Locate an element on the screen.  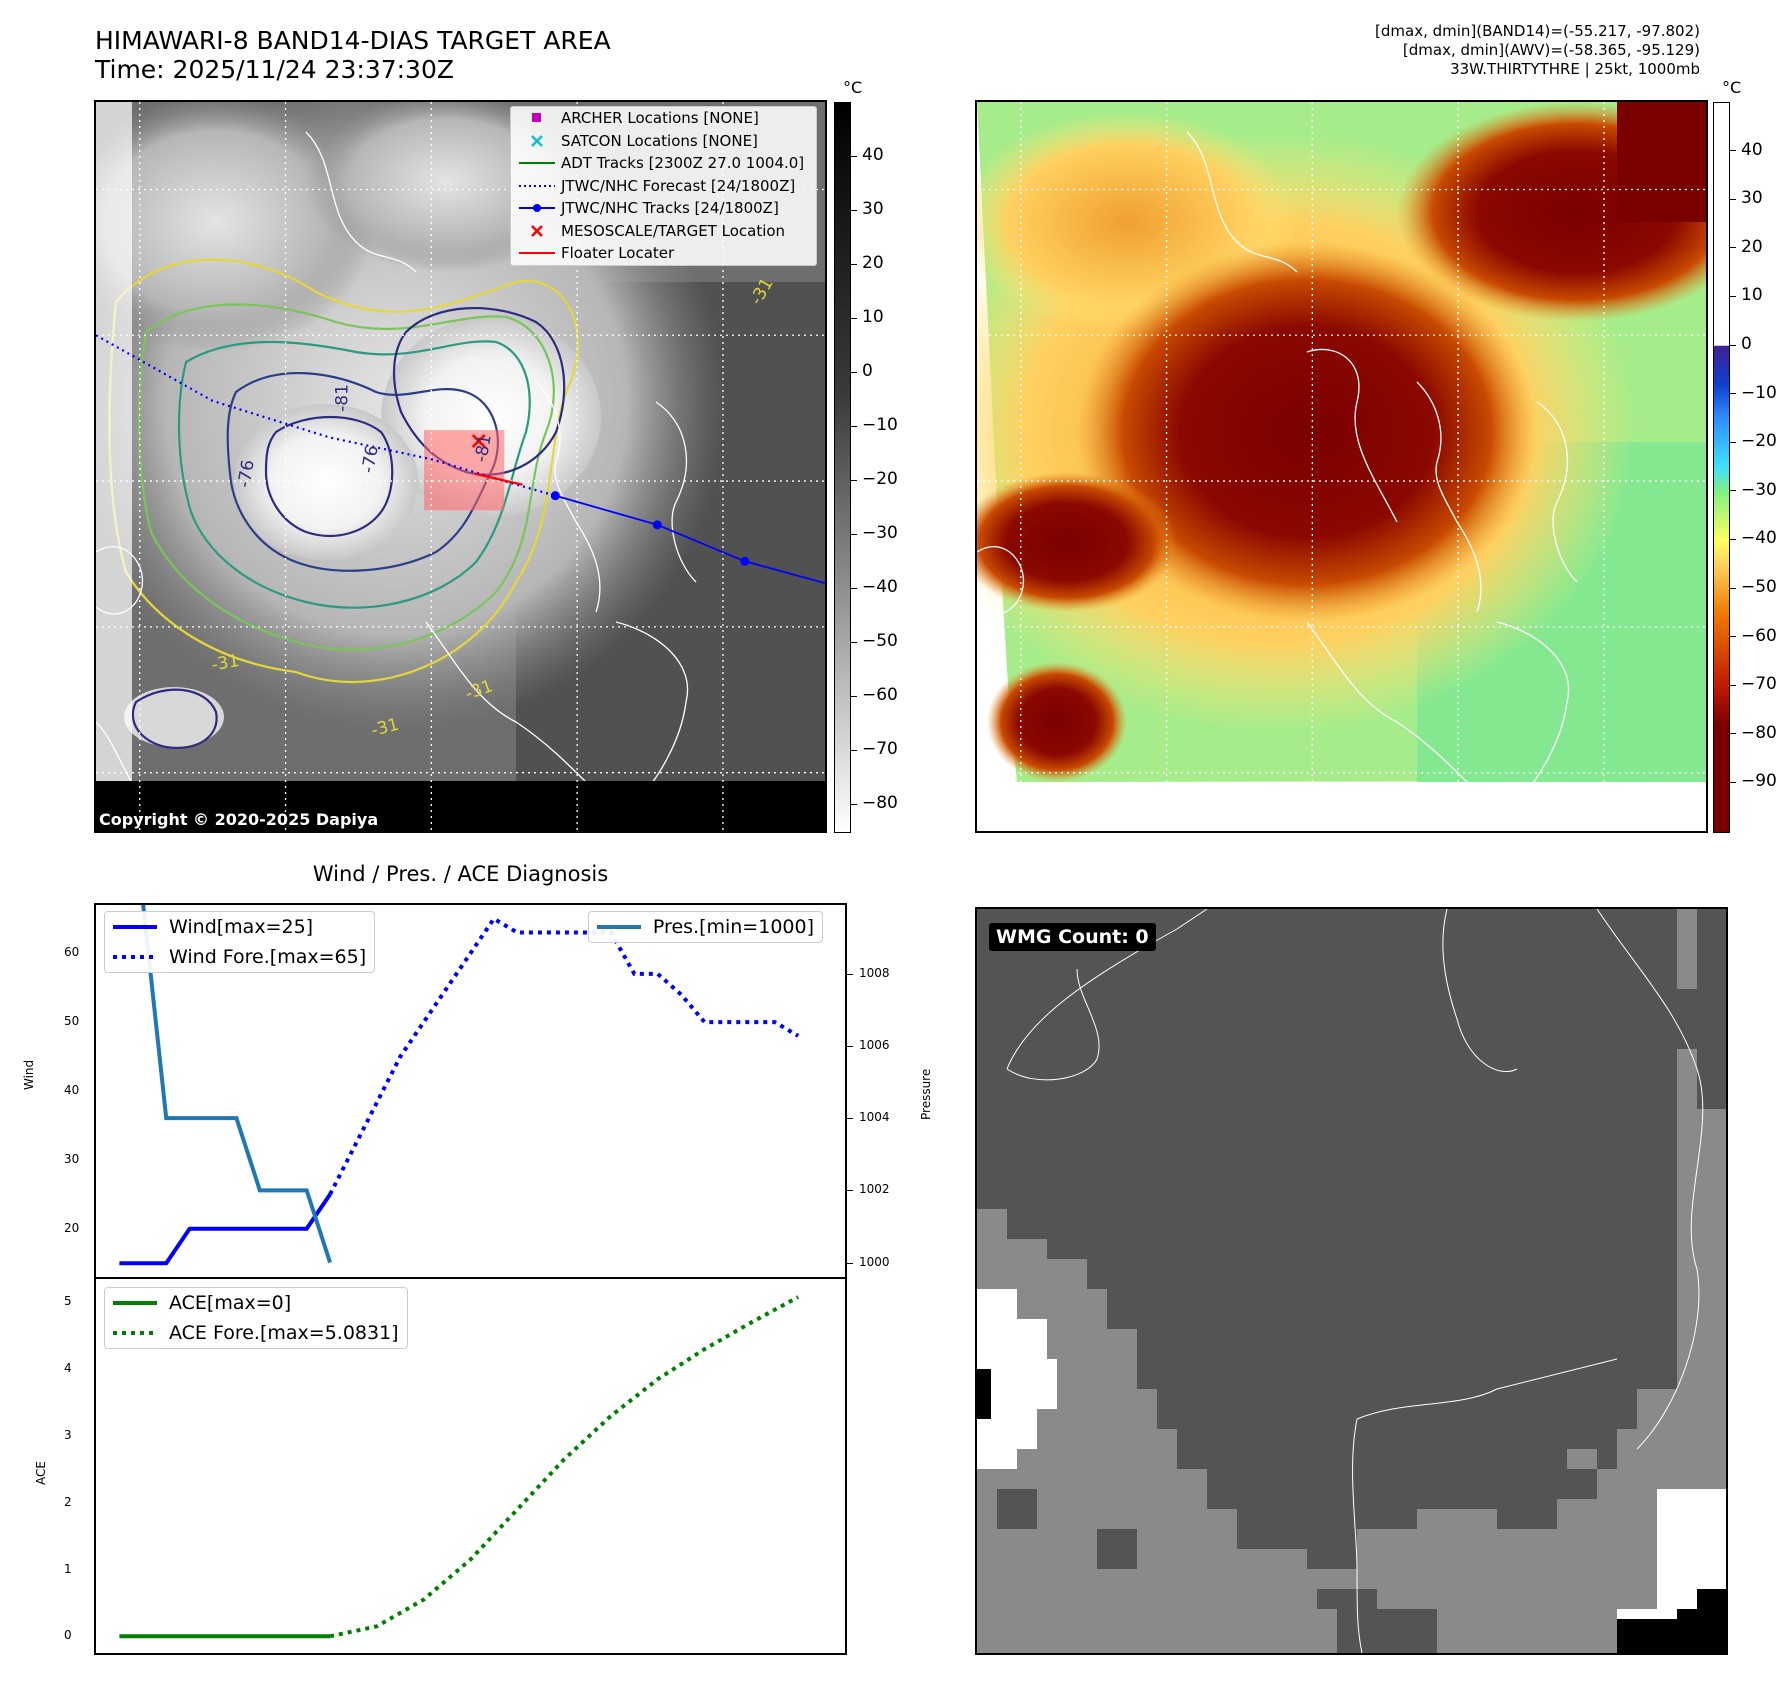
legend-wind-forecast-swatch is located at coordinates (135, 957).